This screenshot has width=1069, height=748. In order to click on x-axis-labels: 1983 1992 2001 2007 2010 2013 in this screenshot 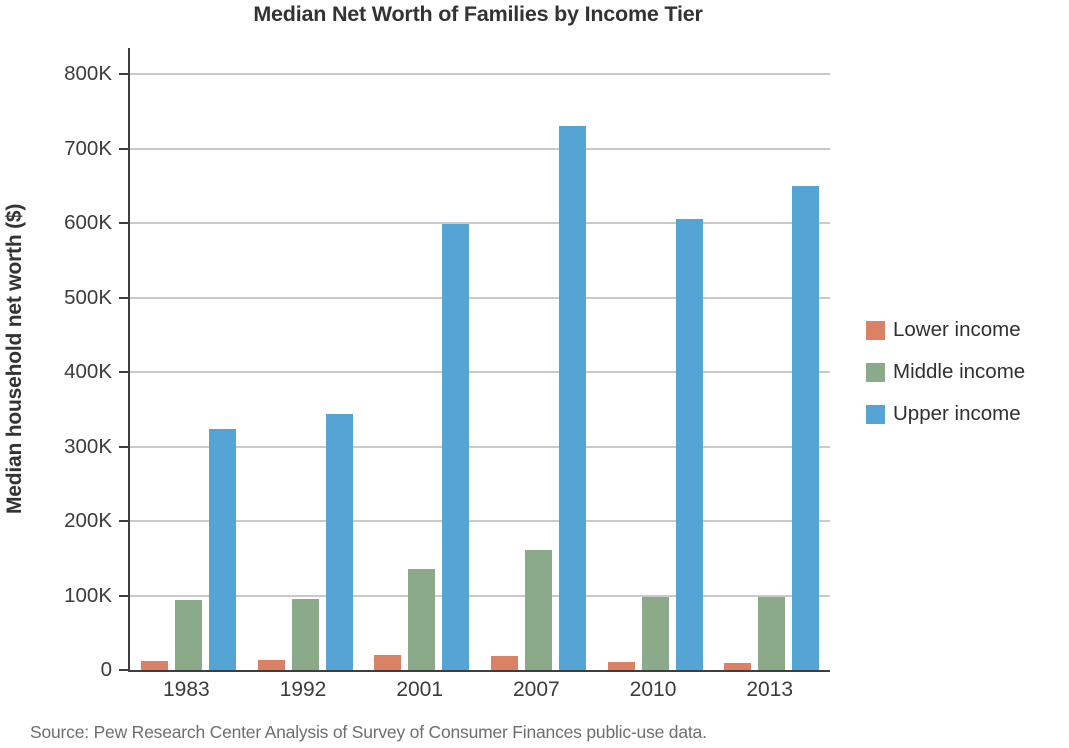, I will do `click(478, 690)`.